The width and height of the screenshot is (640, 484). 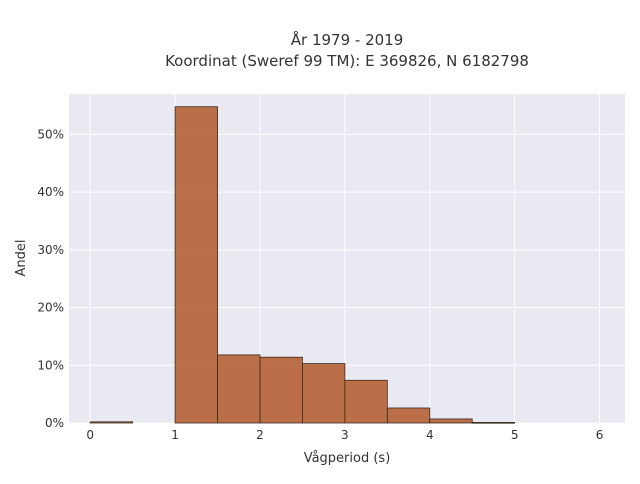 What do you see at coordinates (50, 250) in the screenshot?
I see `y-tick-label: 30%` at bounding box center [50, 250].